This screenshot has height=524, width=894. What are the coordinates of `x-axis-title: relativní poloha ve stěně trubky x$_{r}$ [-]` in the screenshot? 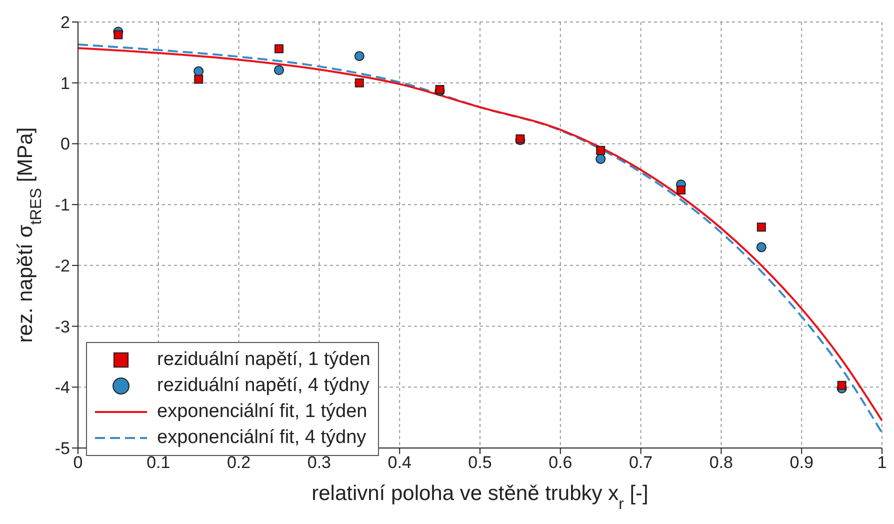 It's located at (480, 497).